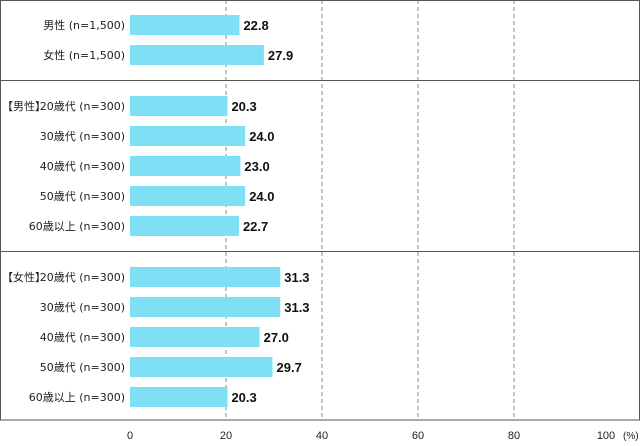 The width and height of the screenshot is (640, 446). Describe the element at coordinates (130, 436) in the screenshot. I see `x-tick-label: 0` at that location.